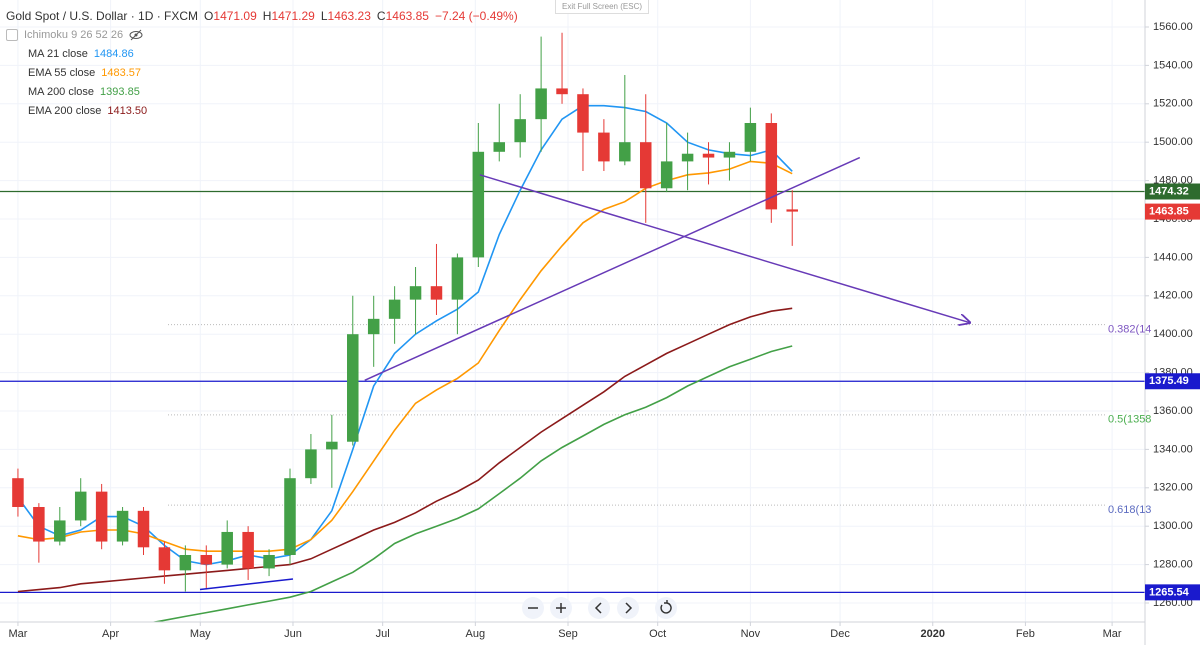 The width and height of the screenshot is (1200, 645). Describe the element at coordinates (383, 634) in the screenshot. I see `x-tick-label: Jul` at that location.